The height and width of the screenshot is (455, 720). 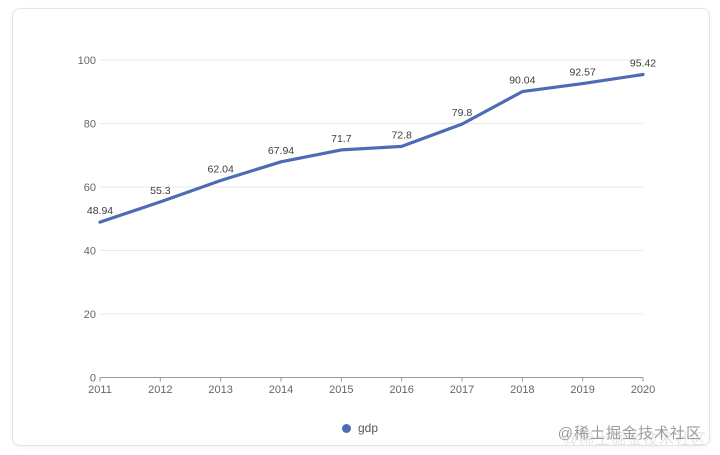 What do you see at coordinates (100, 390) in the screenshot?
I see `x-axis-tick-label: 2011` at bounding box center [100, 390].